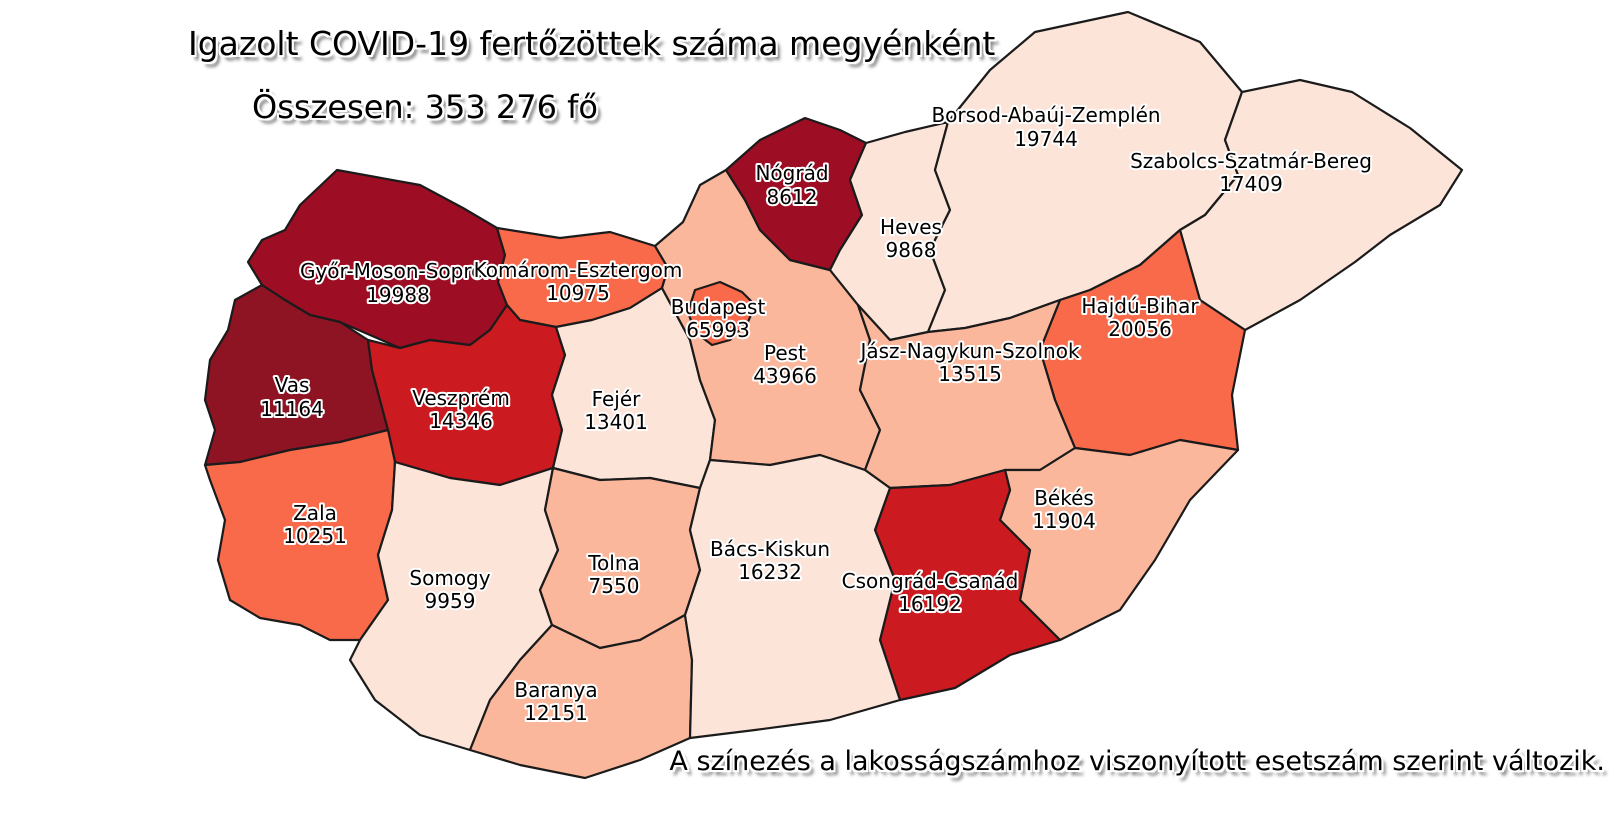 This screenshot has height=825, width=1617. What do you see at coordinates (398, 283) in the screenshot?
I see `county-label-gyor-moson-sopron: Győr-Moson-Sopron 19988` at bounding box center [398, 283].